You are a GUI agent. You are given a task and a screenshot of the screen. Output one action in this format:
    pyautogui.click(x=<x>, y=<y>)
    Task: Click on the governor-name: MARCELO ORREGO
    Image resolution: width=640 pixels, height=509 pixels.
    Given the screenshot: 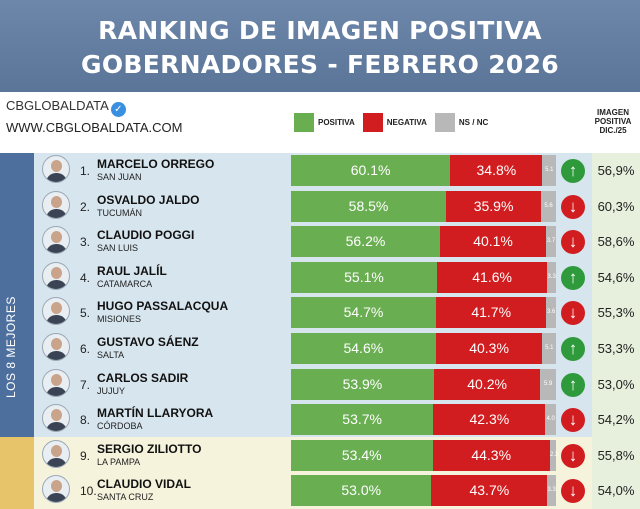 What is the action you would take?
    pyautogui.click(x=156, y=164)
    